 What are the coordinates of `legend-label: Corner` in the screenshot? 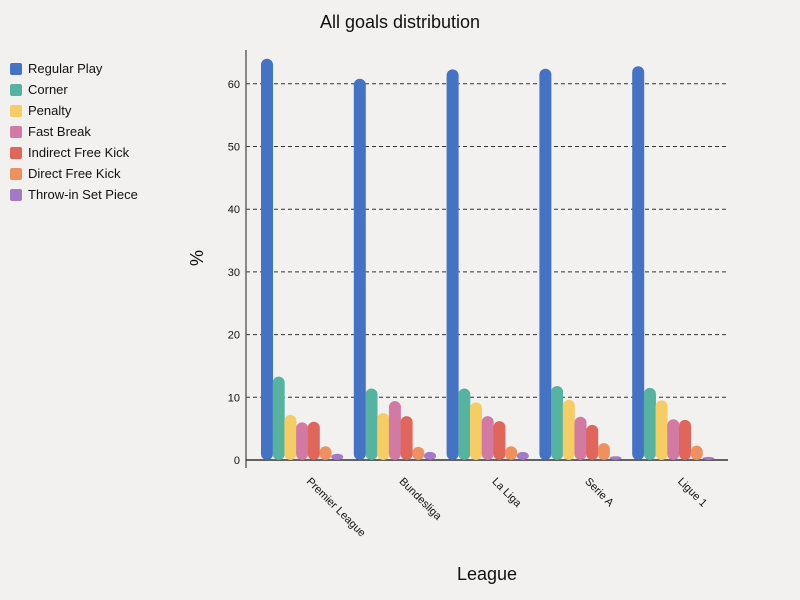 It's located at (48, 89).